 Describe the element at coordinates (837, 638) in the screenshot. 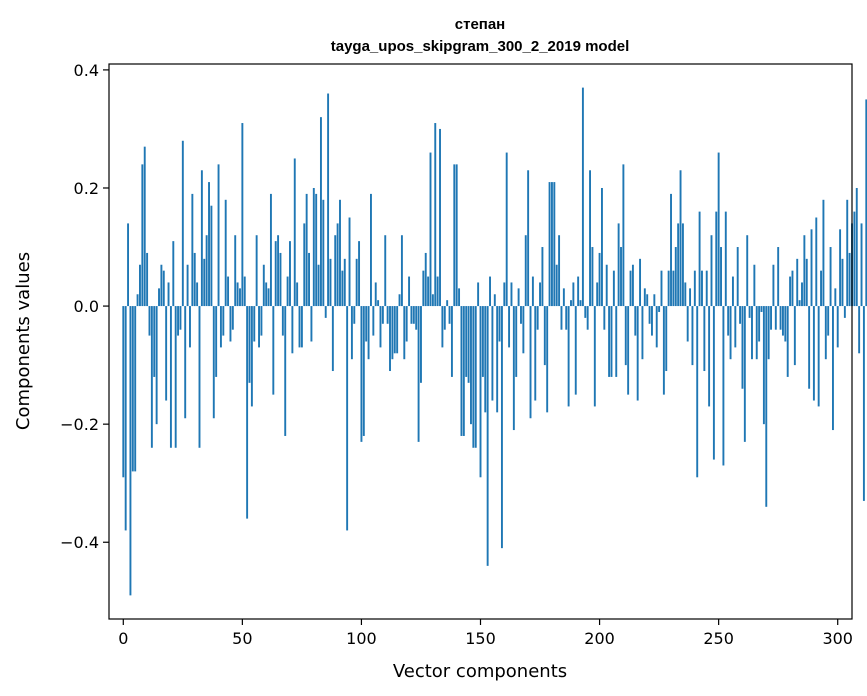

I see `x-tick-label: 300` at that location.